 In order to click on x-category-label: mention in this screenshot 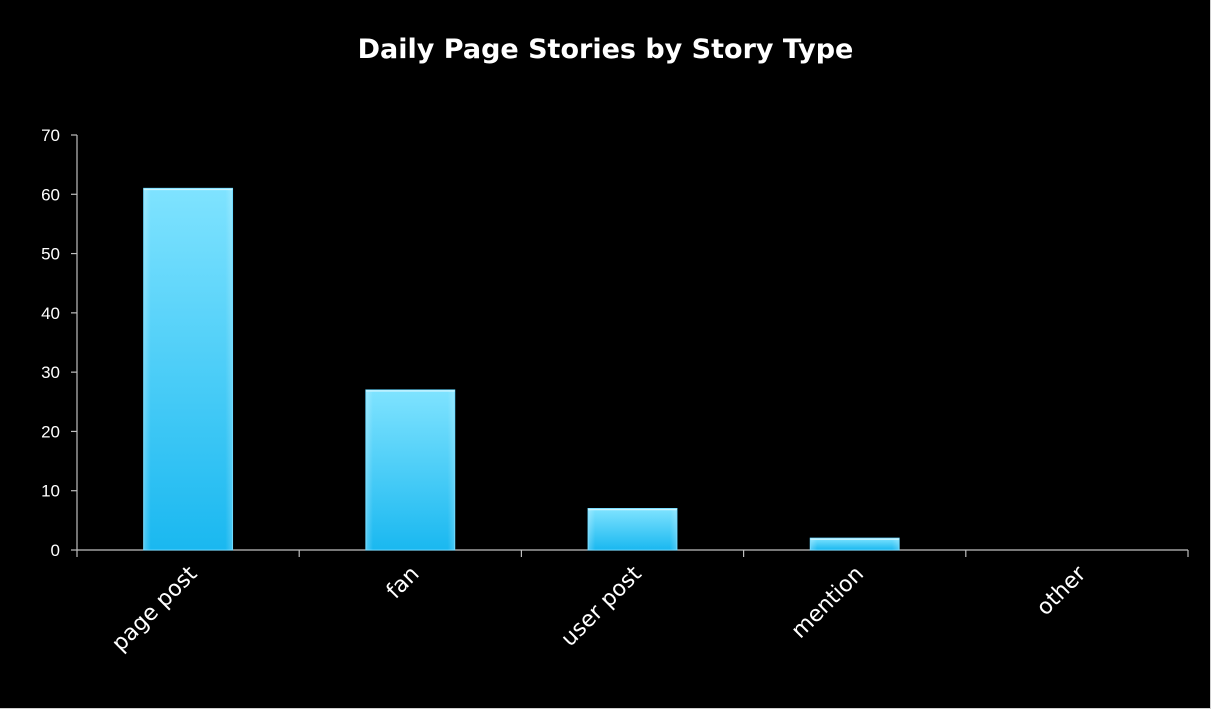, I will do `click(828, 603)`.